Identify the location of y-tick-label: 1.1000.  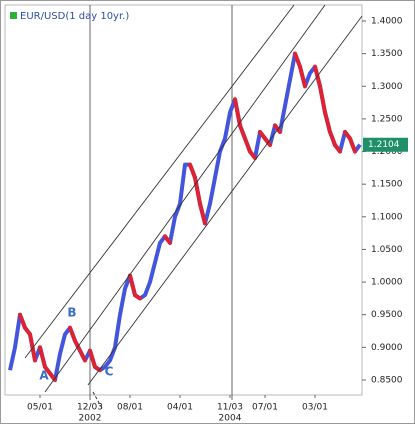
(387, 217).